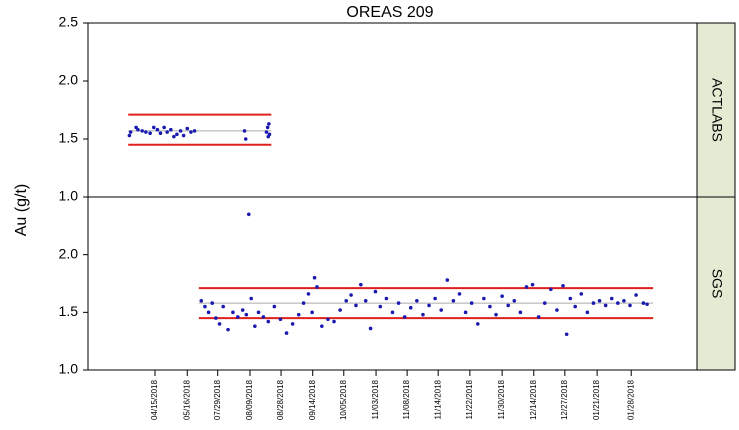 The image size is (739, 430). What do you see at coordinates (375, 399) in the screenshot?
I see `x-tick-label: 11/03/2018` at bounding box center [375, 399].